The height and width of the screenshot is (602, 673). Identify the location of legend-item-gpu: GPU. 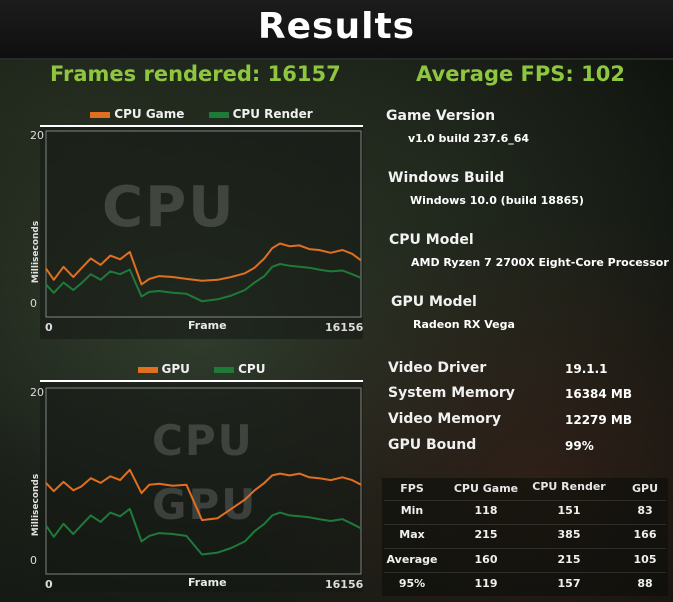
(163, 369).